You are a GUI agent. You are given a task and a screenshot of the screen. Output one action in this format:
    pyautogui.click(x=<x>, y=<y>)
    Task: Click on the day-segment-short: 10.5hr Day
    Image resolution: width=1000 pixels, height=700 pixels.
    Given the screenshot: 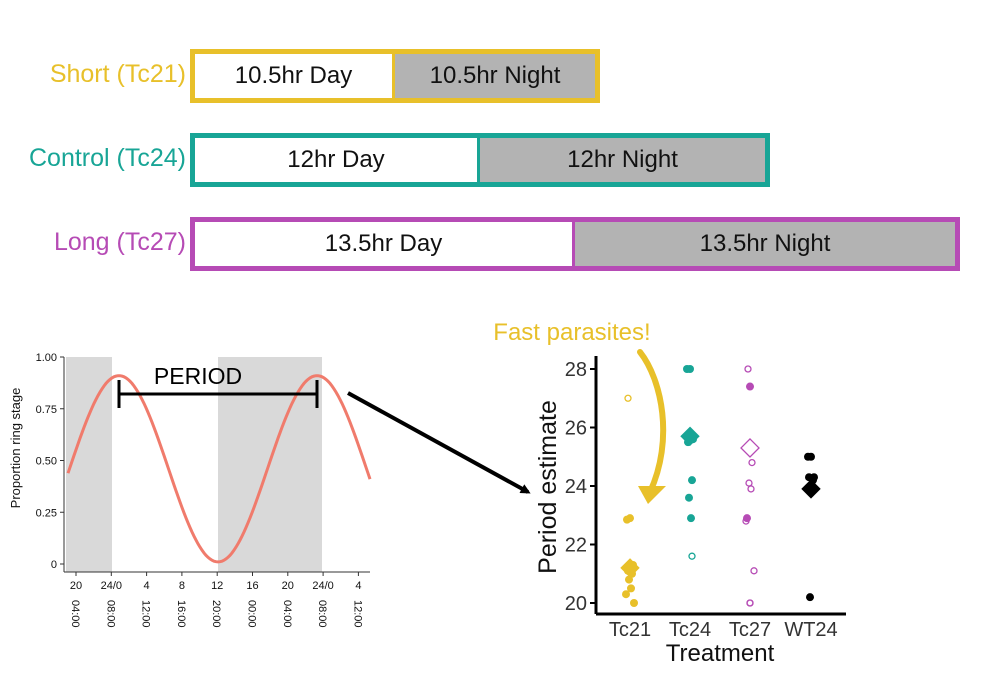 What is the action you would take?
    pyautogui.click(x=295, y=76)
    